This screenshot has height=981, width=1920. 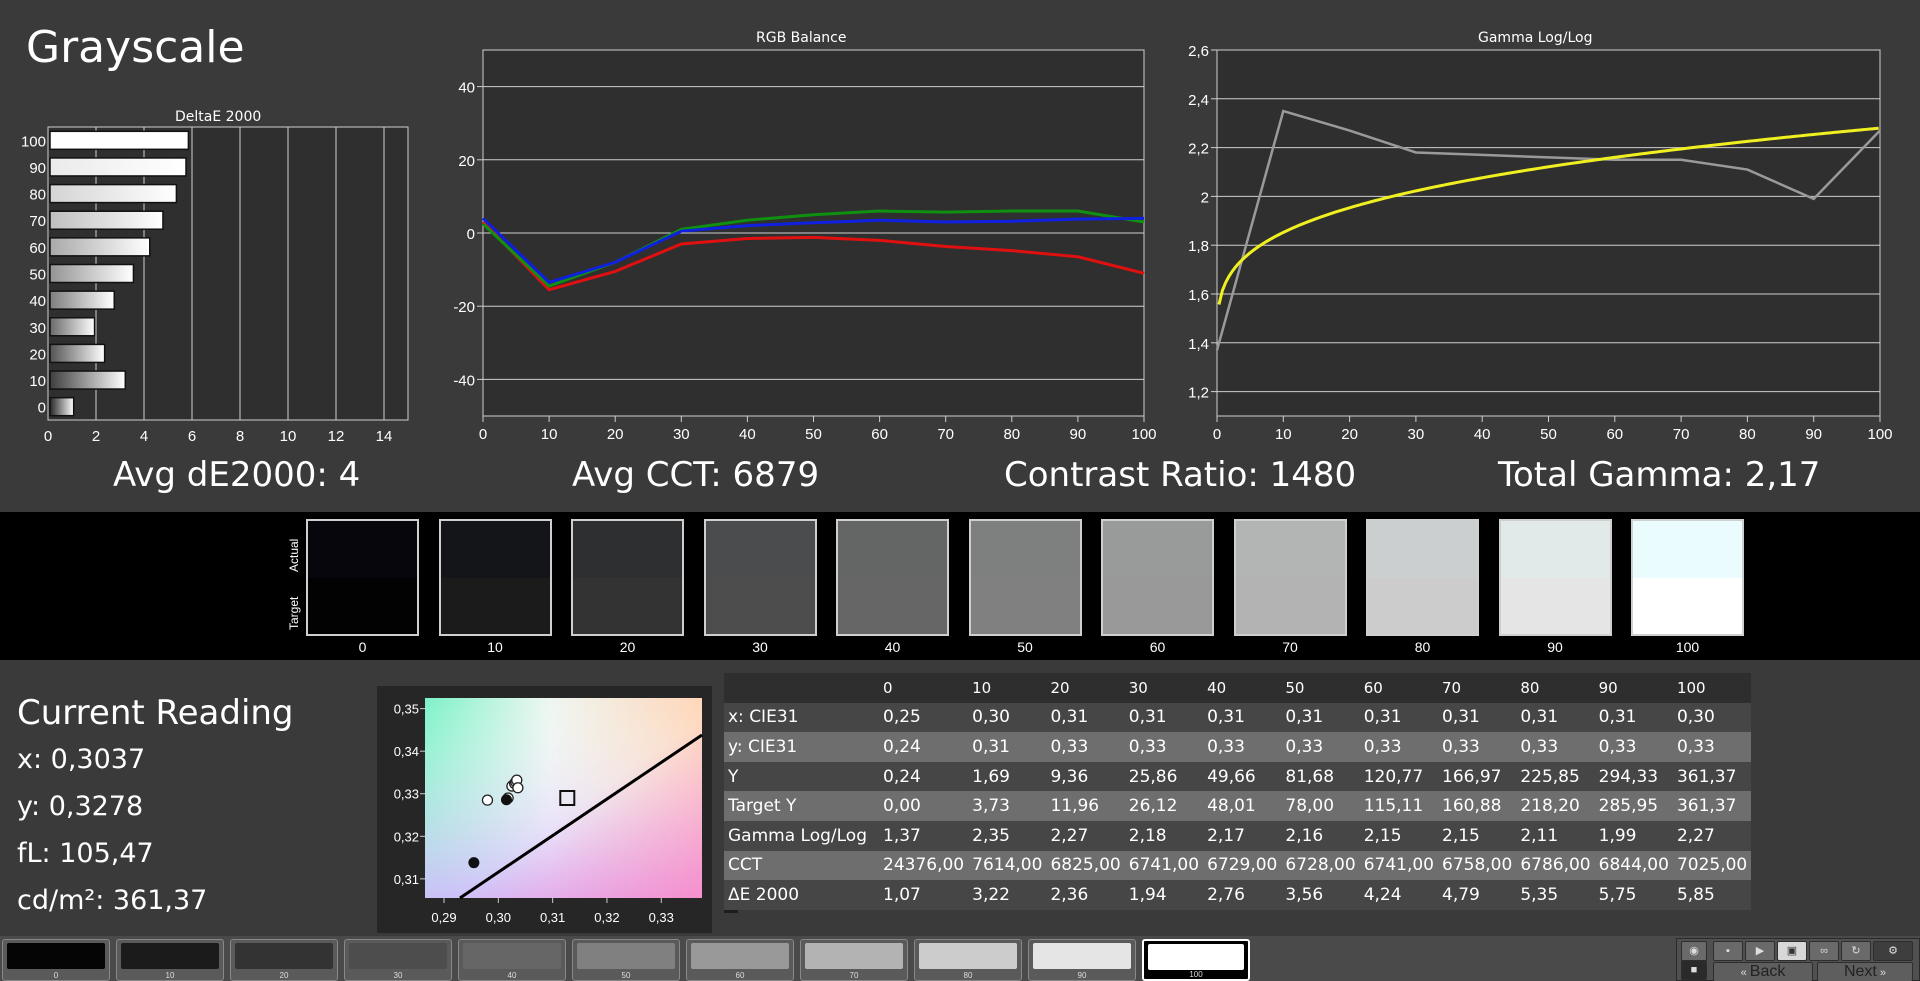 I want to click on table-cell: 6729,00, so click(x=1242, y=865).